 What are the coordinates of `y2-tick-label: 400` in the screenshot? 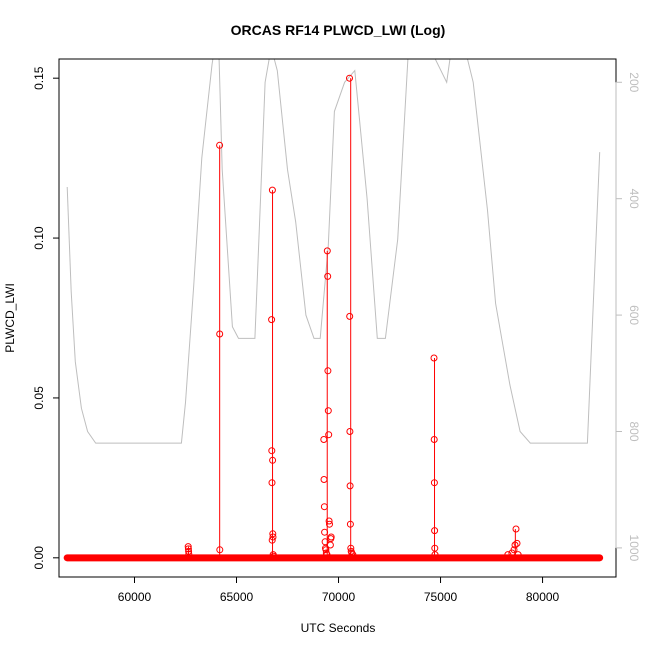 It's located at (634, 199).